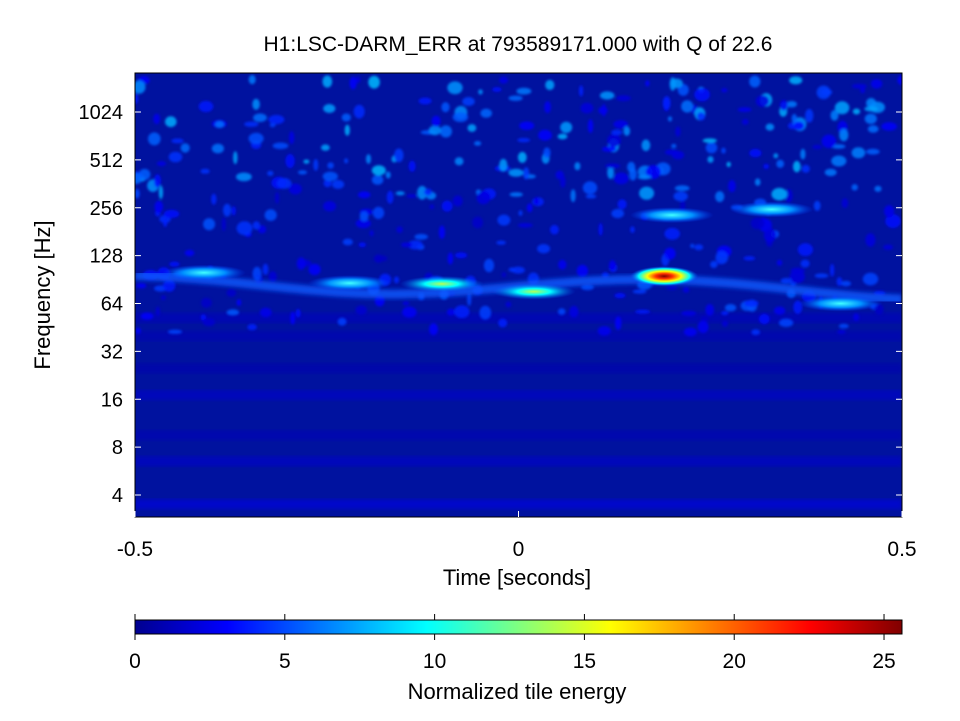 Image resolution: width=960 pixels, height=721 pixels. Describe the element at coordinates (106, 257) in the screenshot. I see `y-tick-label: 128` at that location.